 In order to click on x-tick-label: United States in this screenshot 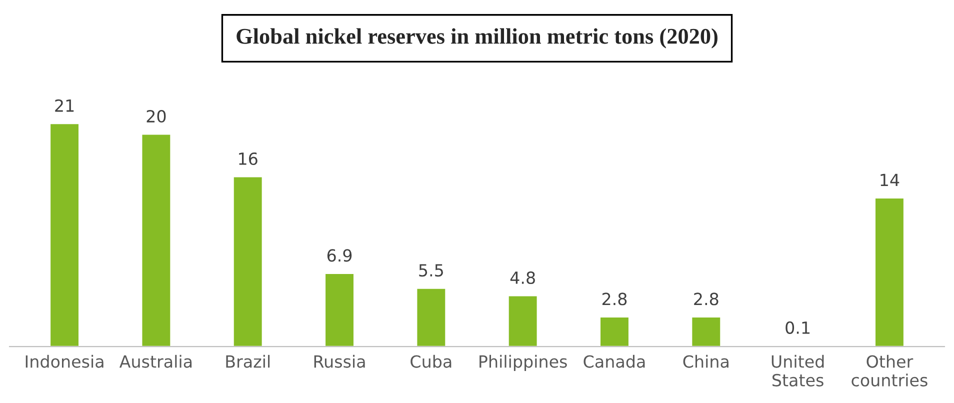, I will do `click(798, 370)`.